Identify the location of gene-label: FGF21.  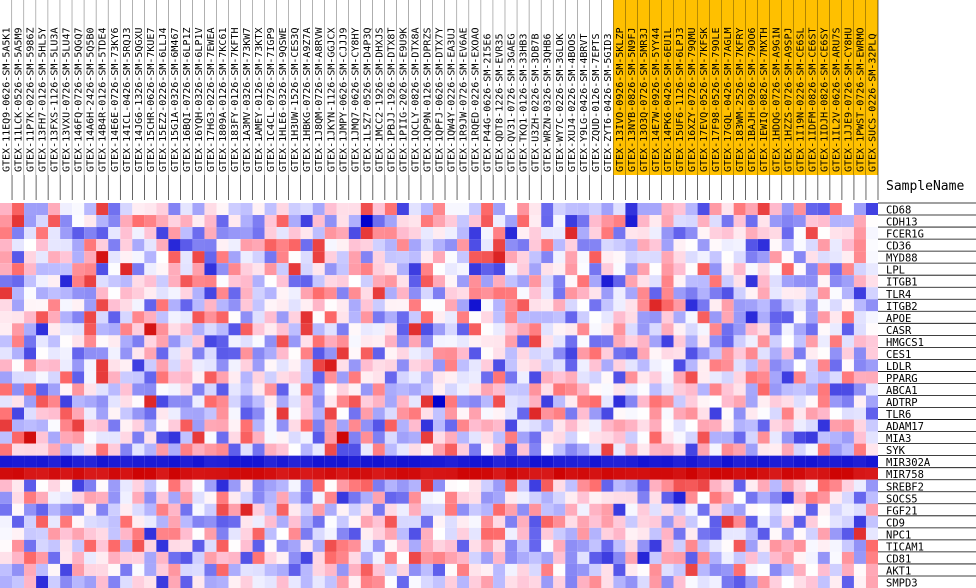
(902, 511).